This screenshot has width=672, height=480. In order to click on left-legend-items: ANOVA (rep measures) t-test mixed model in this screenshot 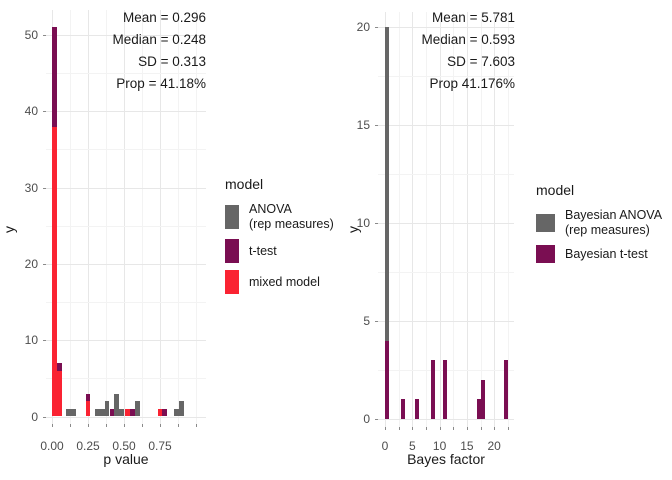, I will do `click(279, 248)`.